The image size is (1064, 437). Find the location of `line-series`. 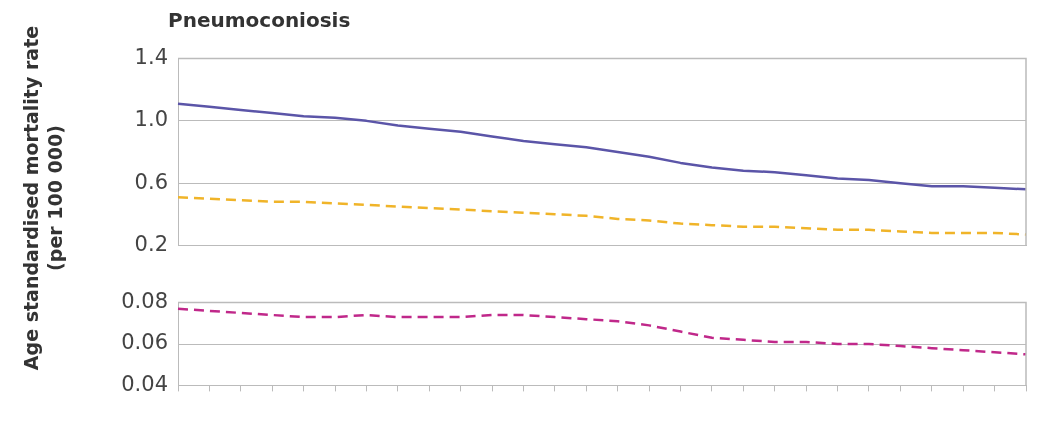

line-series is located at coordinates (602, 331).